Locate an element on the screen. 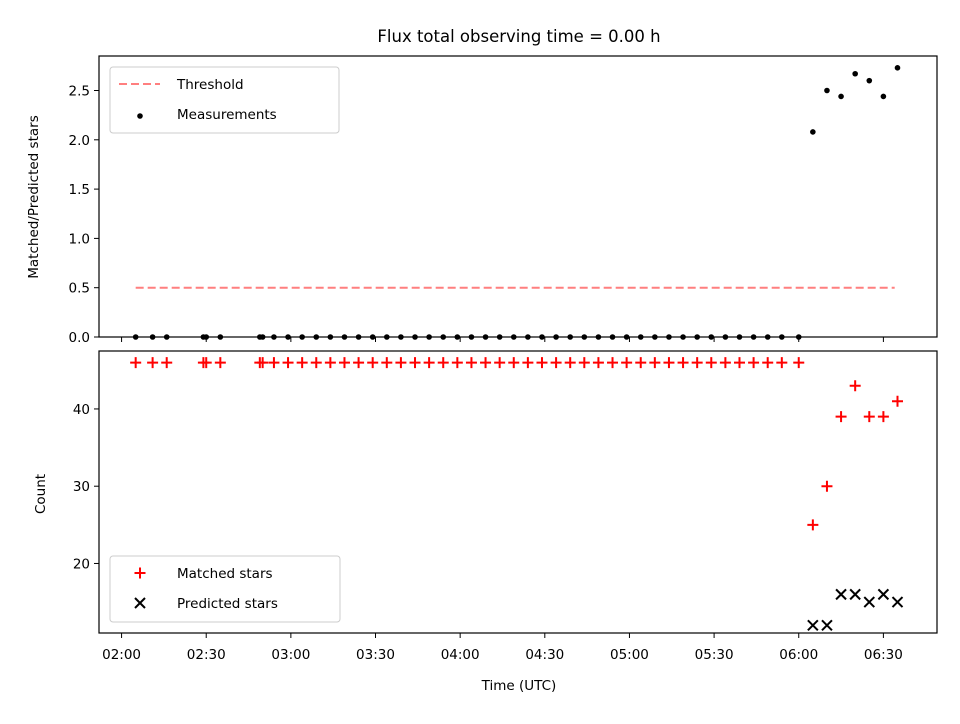 The image size is (960, 724). x-tick-label: 02:00 is located at coordinates (121, 655).